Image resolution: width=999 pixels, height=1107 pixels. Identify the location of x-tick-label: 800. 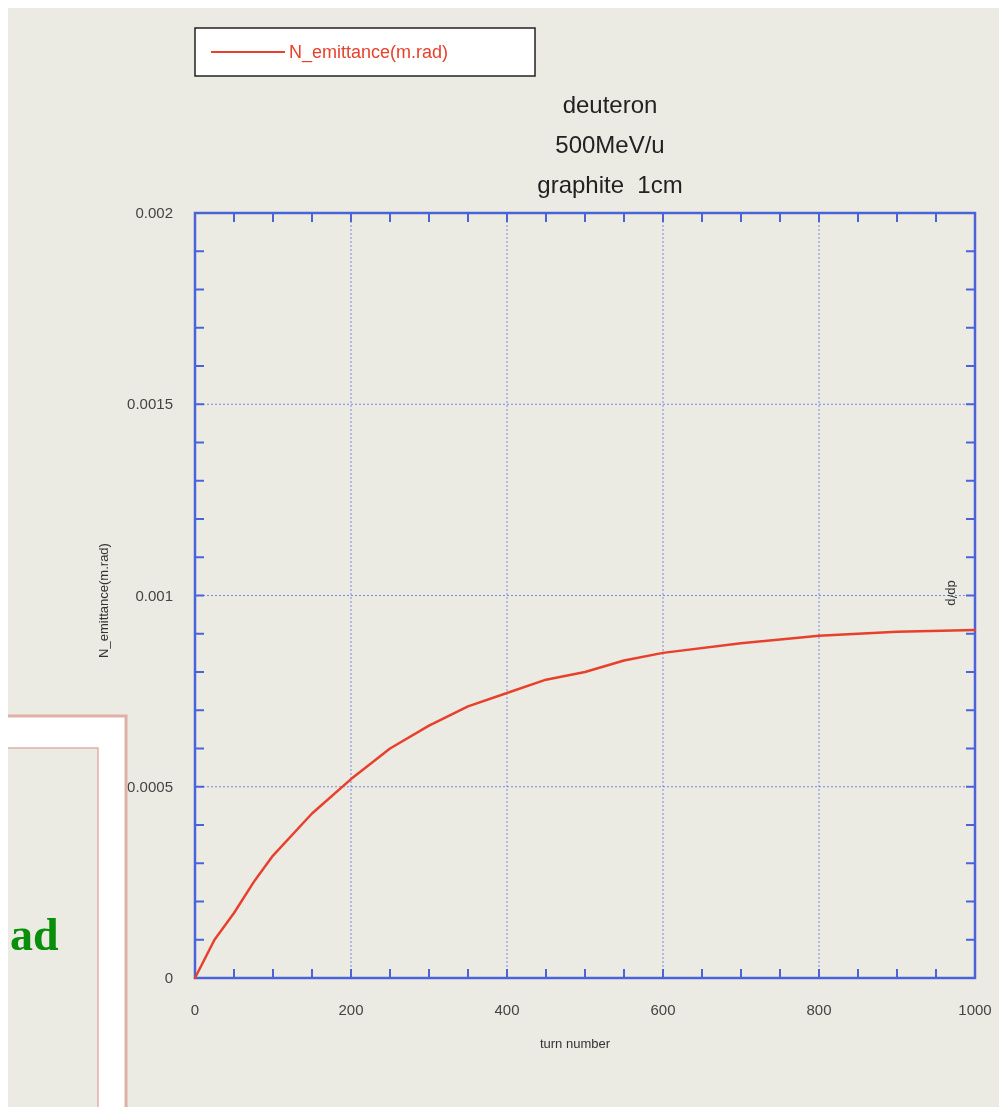
(819, 1009).